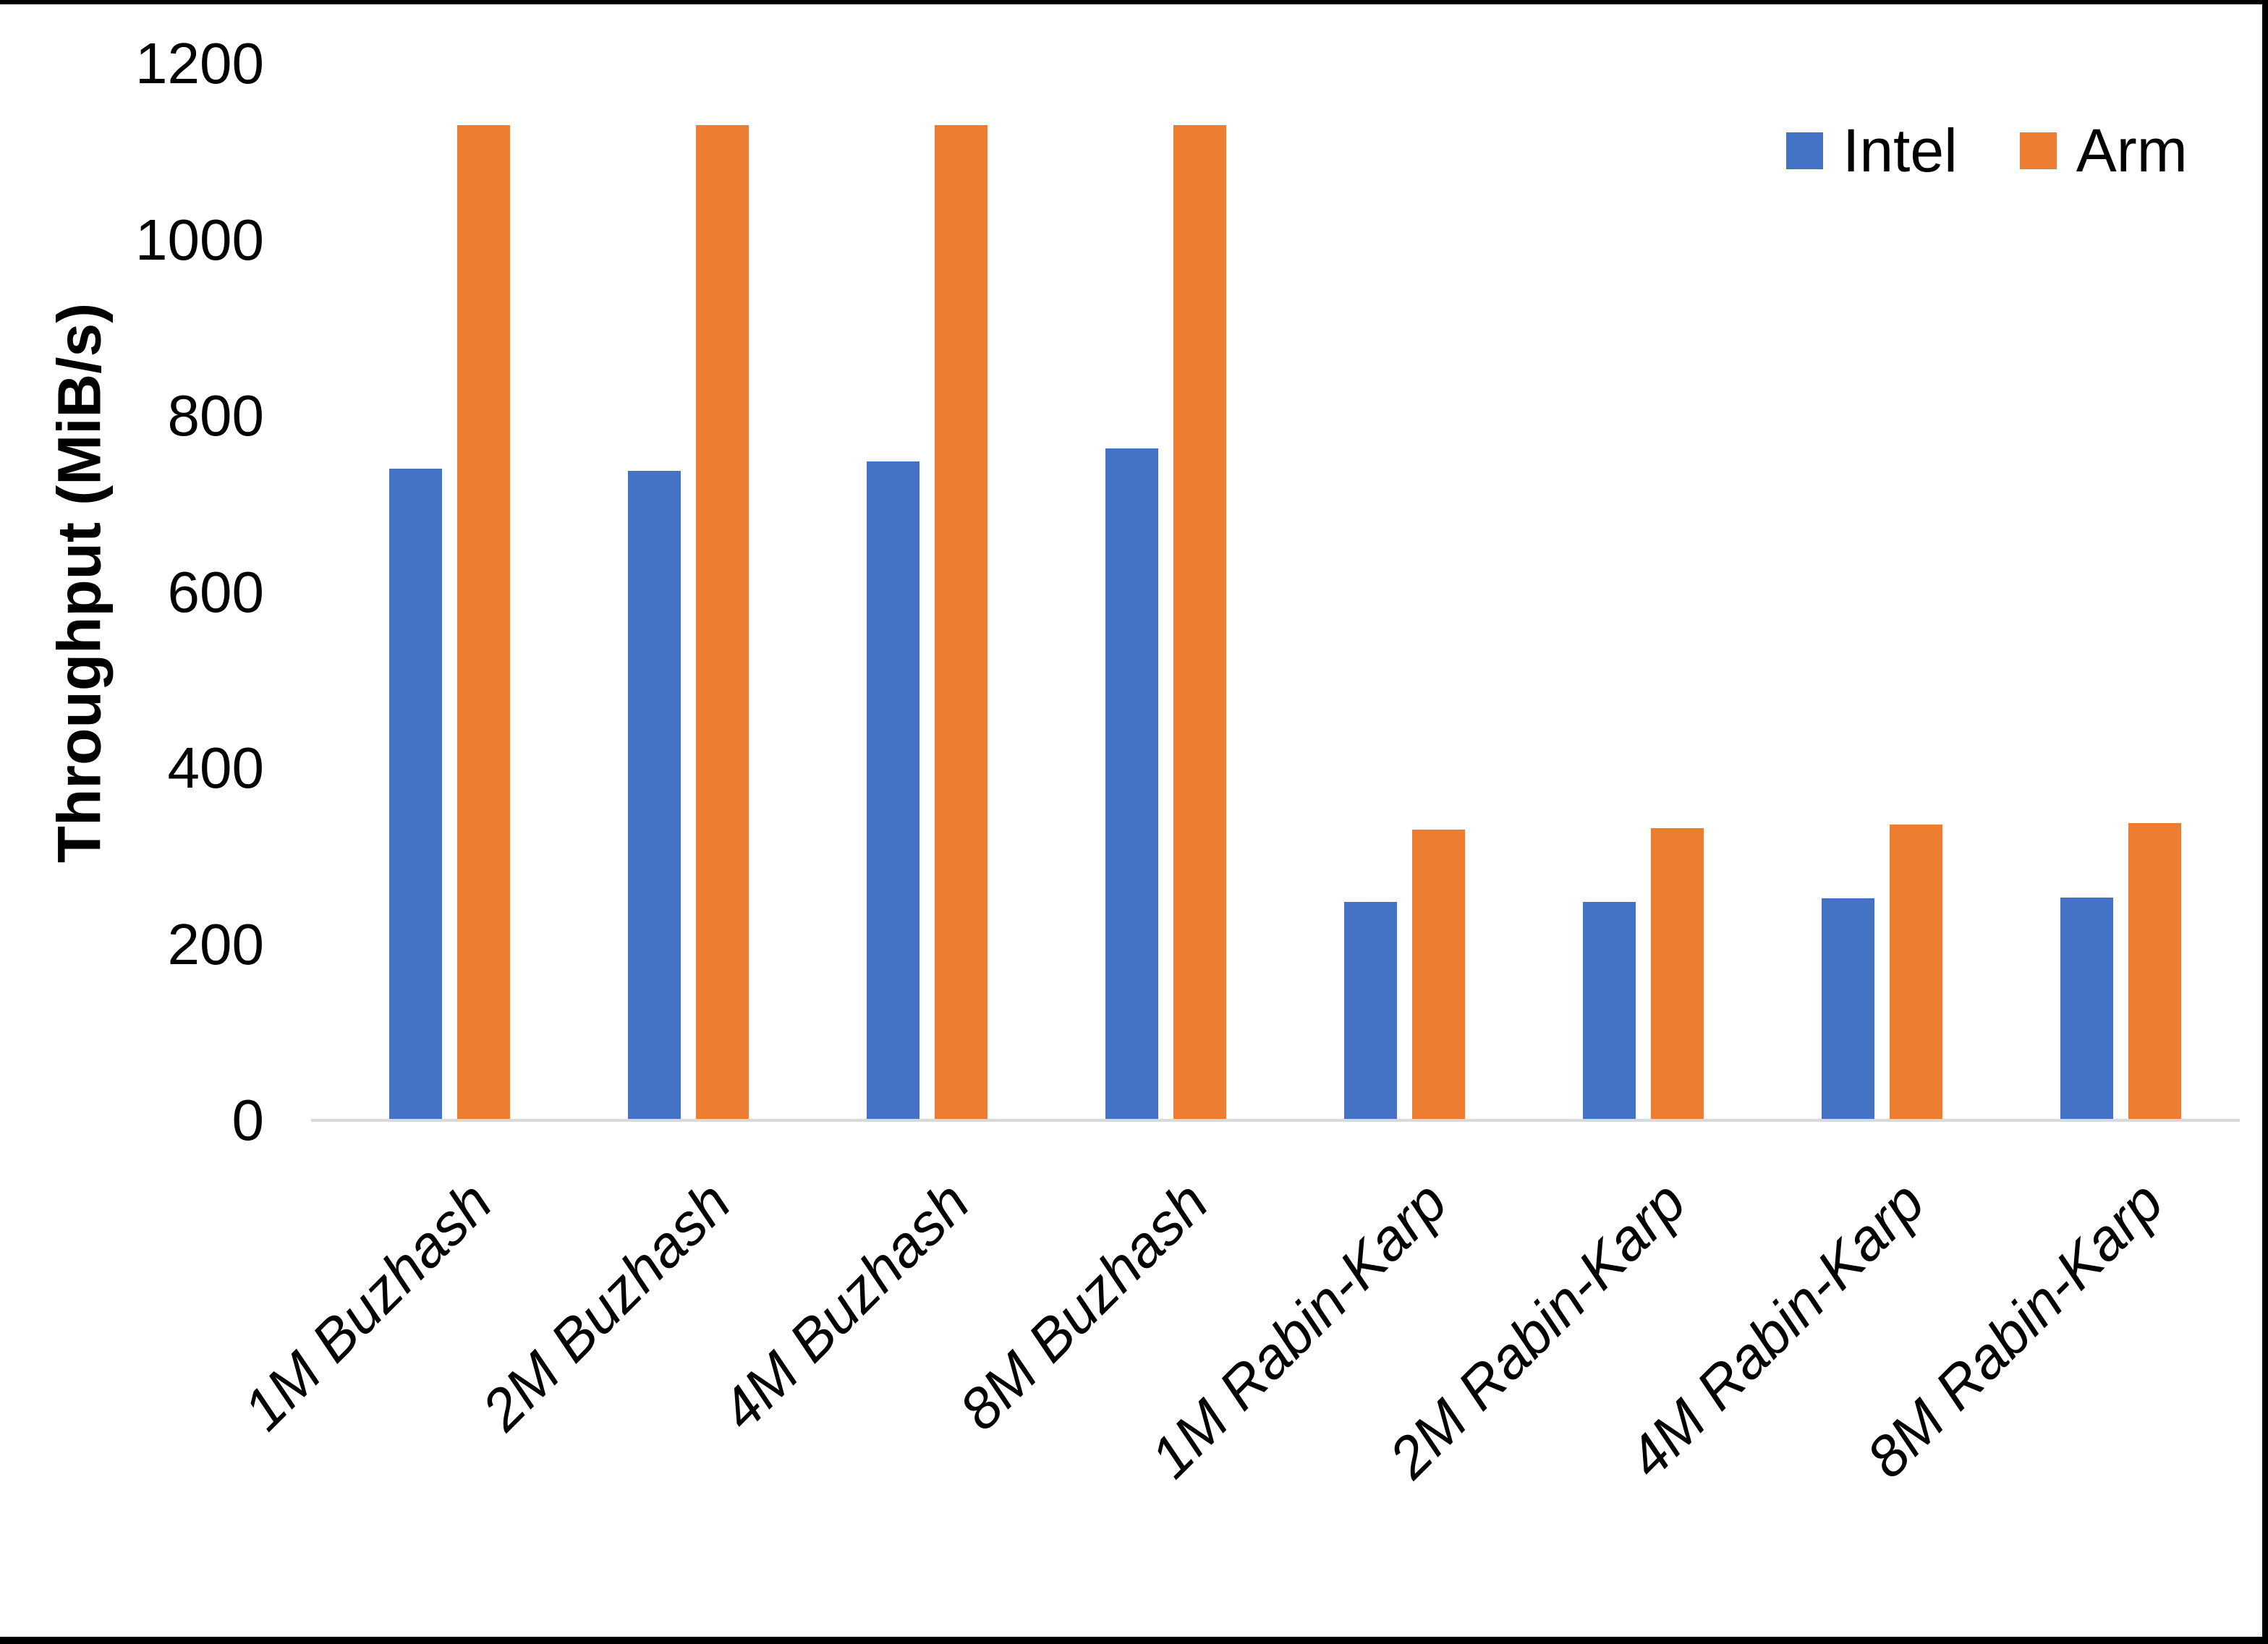 This screenshot has width=2268, height=1644. What do you see at coordinates (449, 592) in the screenshot?
I see `bar-group-1m-buzhash` at bounding box center [449, 592].